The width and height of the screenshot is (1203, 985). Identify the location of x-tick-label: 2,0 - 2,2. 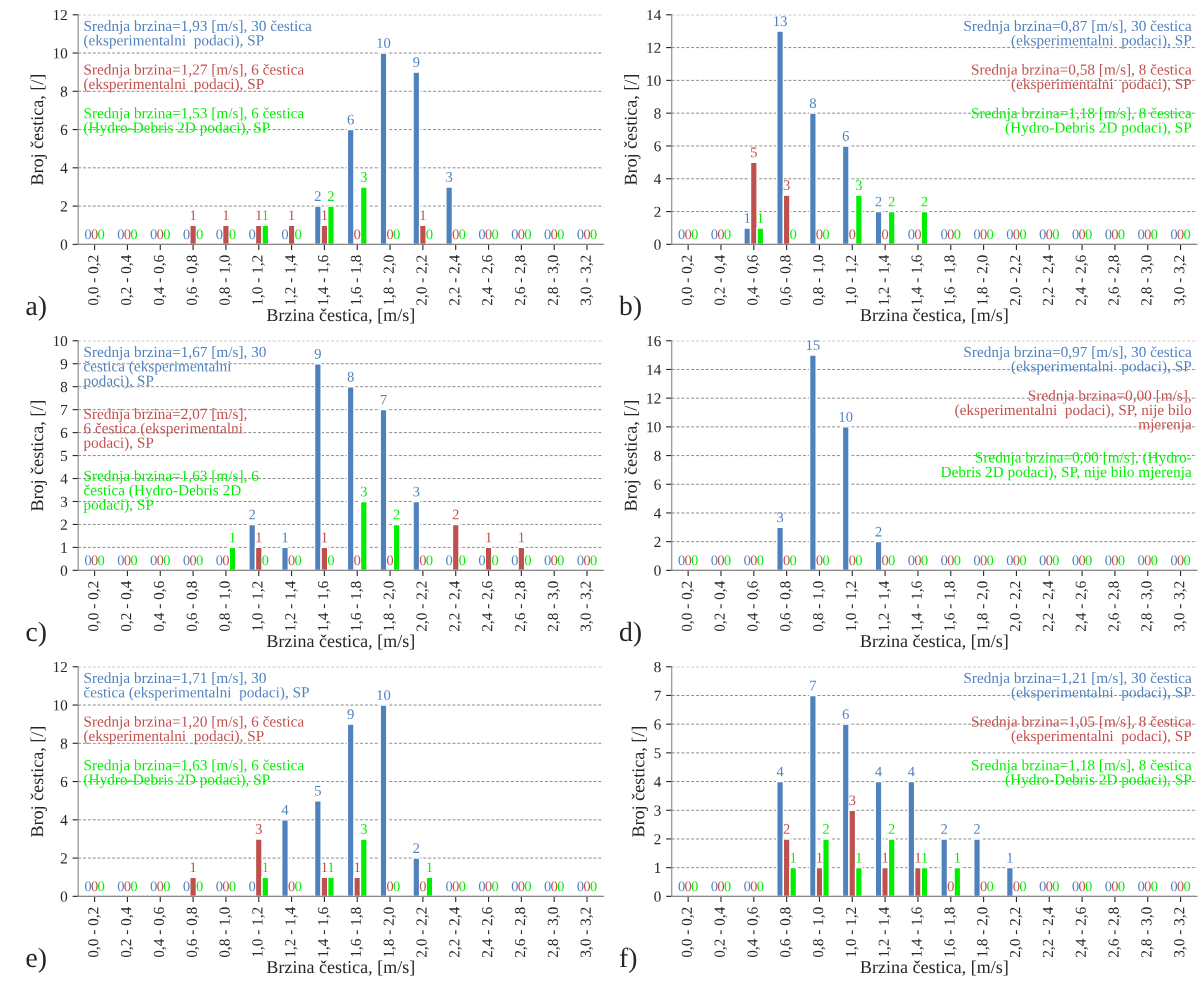
(1016, 932).